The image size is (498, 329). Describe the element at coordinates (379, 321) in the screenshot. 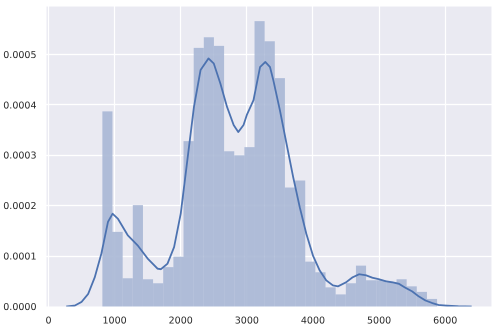

I see `x-tick-label: 5000` at that location.